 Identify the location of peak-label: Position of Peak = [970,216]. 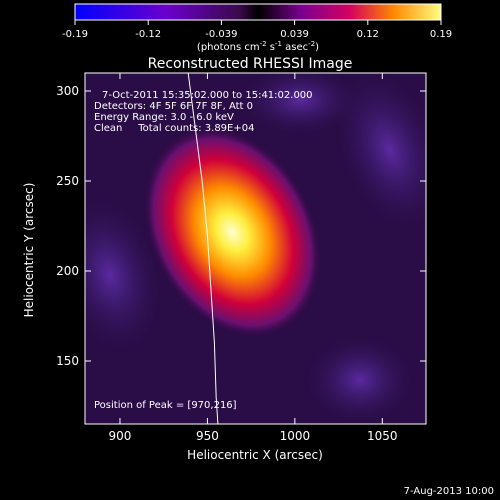
(165, 405).